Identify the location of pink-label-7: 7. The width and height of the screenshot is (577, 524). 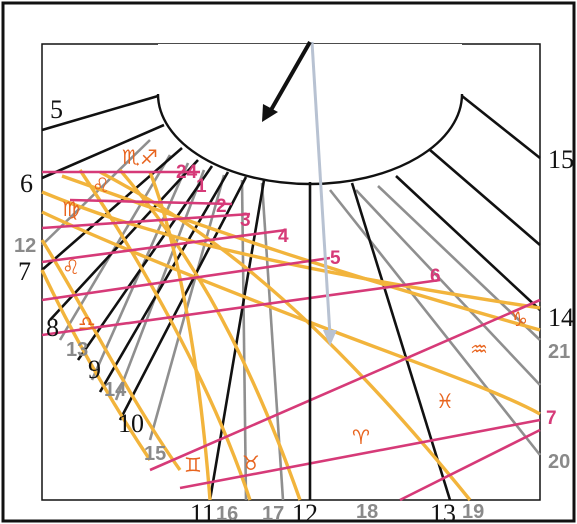
(551, 418).